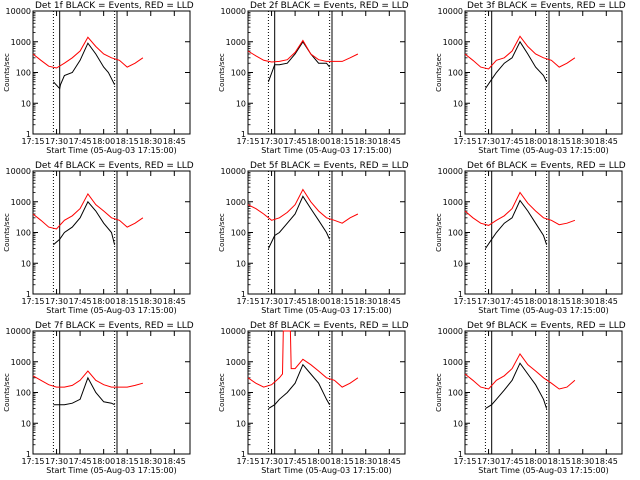 This screenshot has height=480, width=640. What do you see at coordinates (114, 6) in the screenshot?
I see `panel-title: Det 1f BLACK = Events, RED = LLD` at bounding box center [114, 6].